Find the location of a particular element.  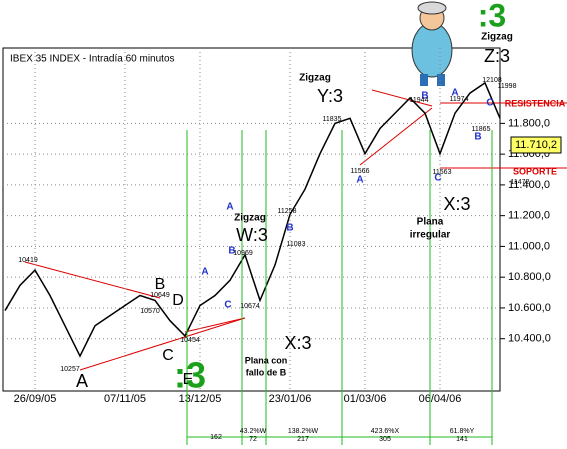

annotation: 10649 is located at coordinates (160, 295).